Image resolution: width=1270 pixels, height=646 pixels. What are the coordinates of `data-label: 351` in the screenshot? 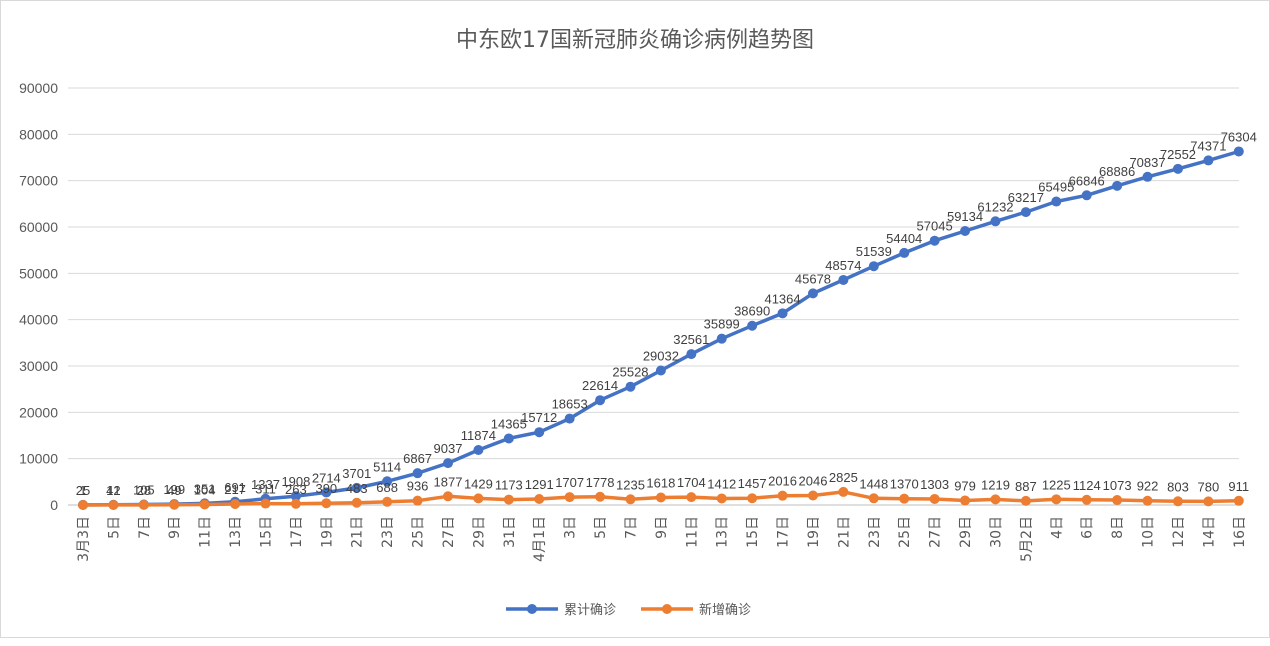 It's located at (205, 488).